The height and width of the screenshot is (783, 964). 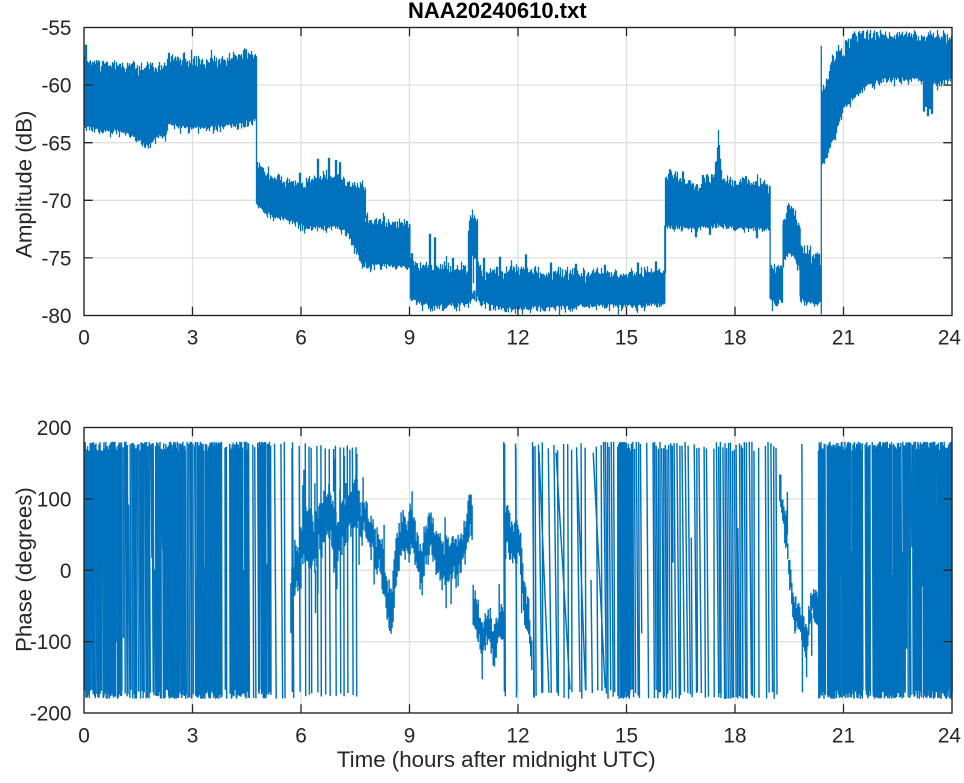 What do you see at coordinates (24, 184) in the screenshot?
I see `svg-text: Amplitude (dB)` at bounding box center [24, 184].